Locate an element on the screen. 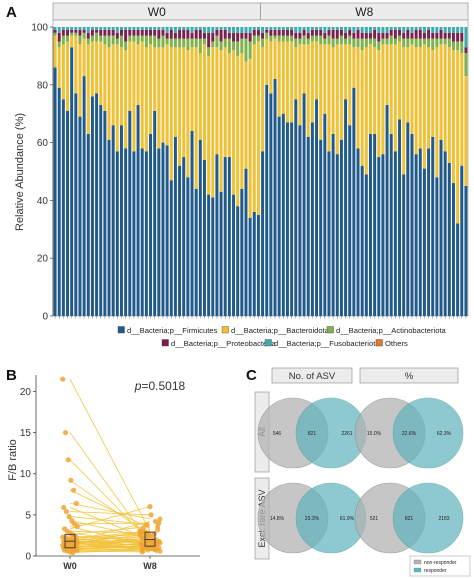 The height and width of the screenshot is (579, 474). panel-a-ytick-label: 100 is located at coordinates (39, 28).